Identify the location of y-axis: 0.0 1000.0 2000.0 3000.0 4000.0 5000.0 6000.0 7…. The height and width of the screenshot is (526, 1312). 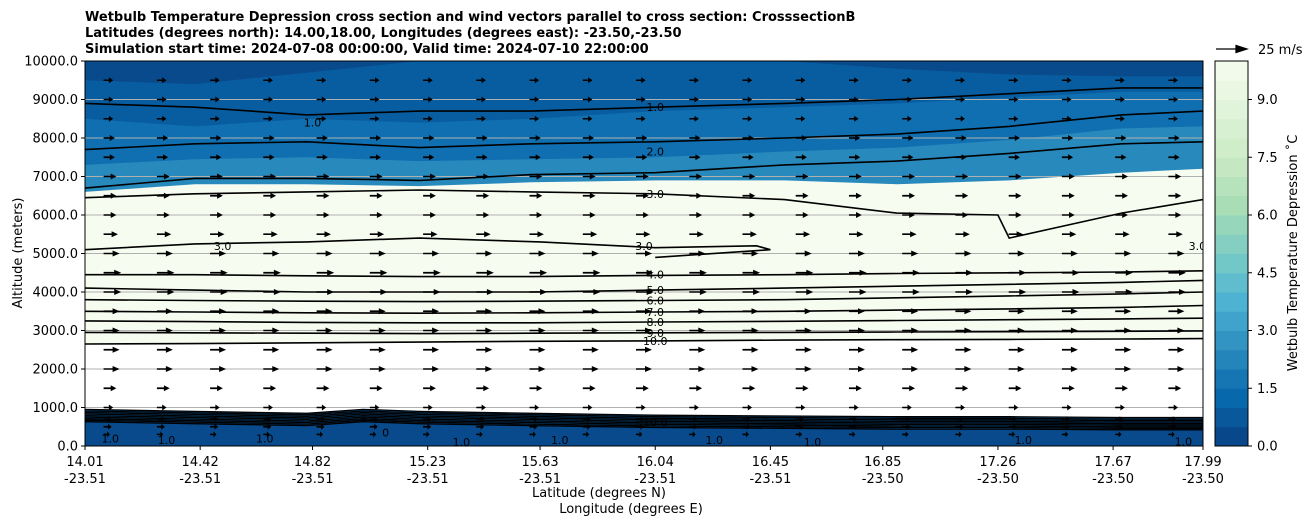
(54, 255).